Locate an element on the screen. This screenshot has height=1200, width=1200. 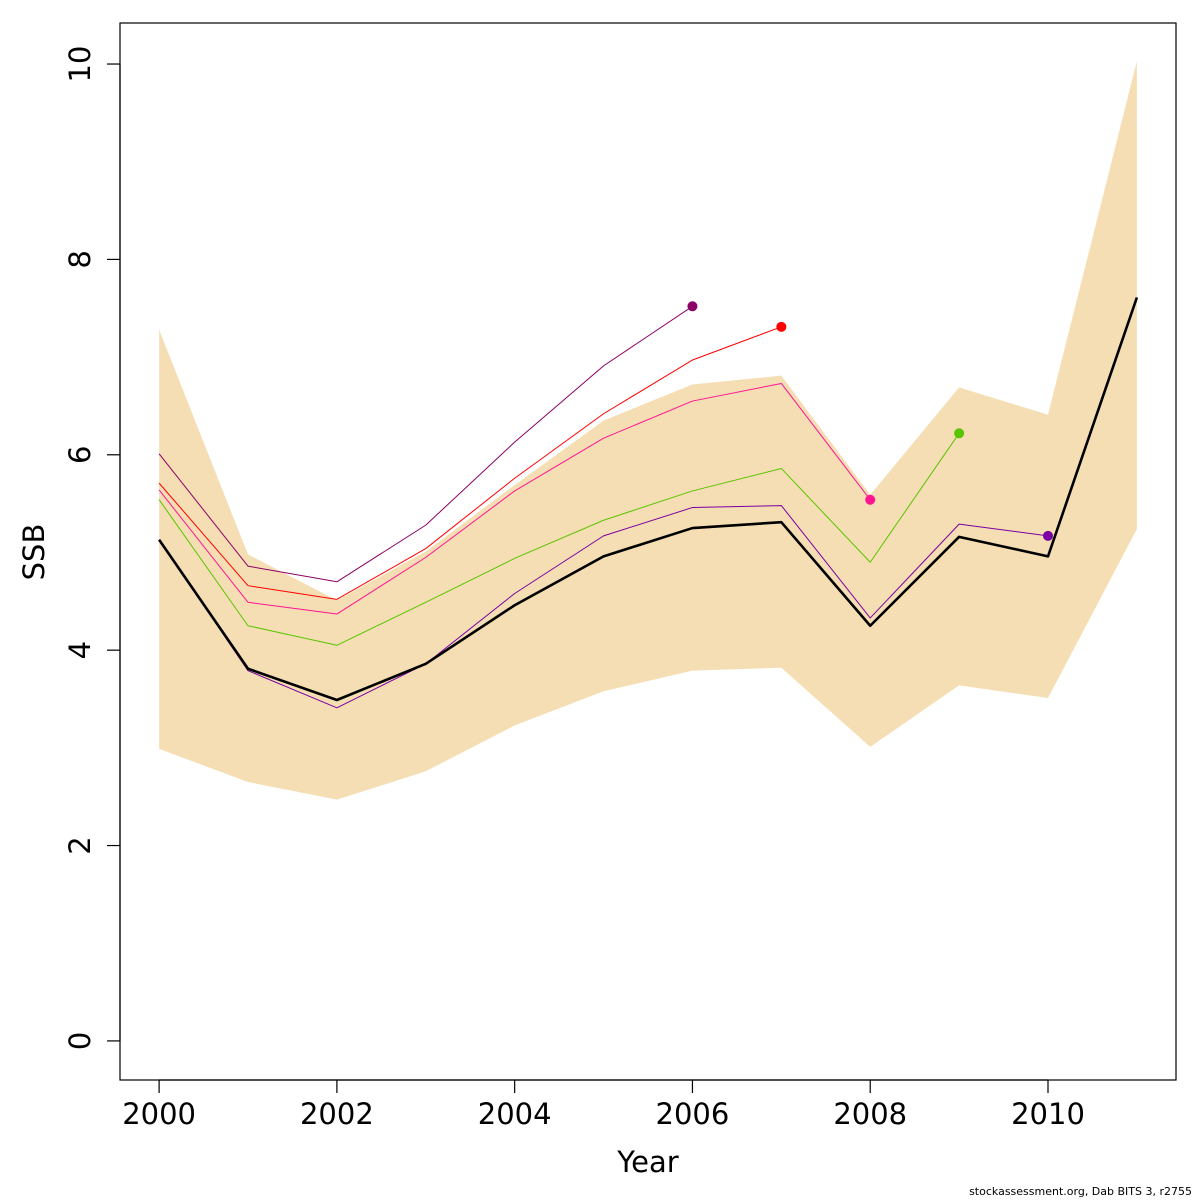
y-tick-label: 10 is located at coordinates (80, 64).